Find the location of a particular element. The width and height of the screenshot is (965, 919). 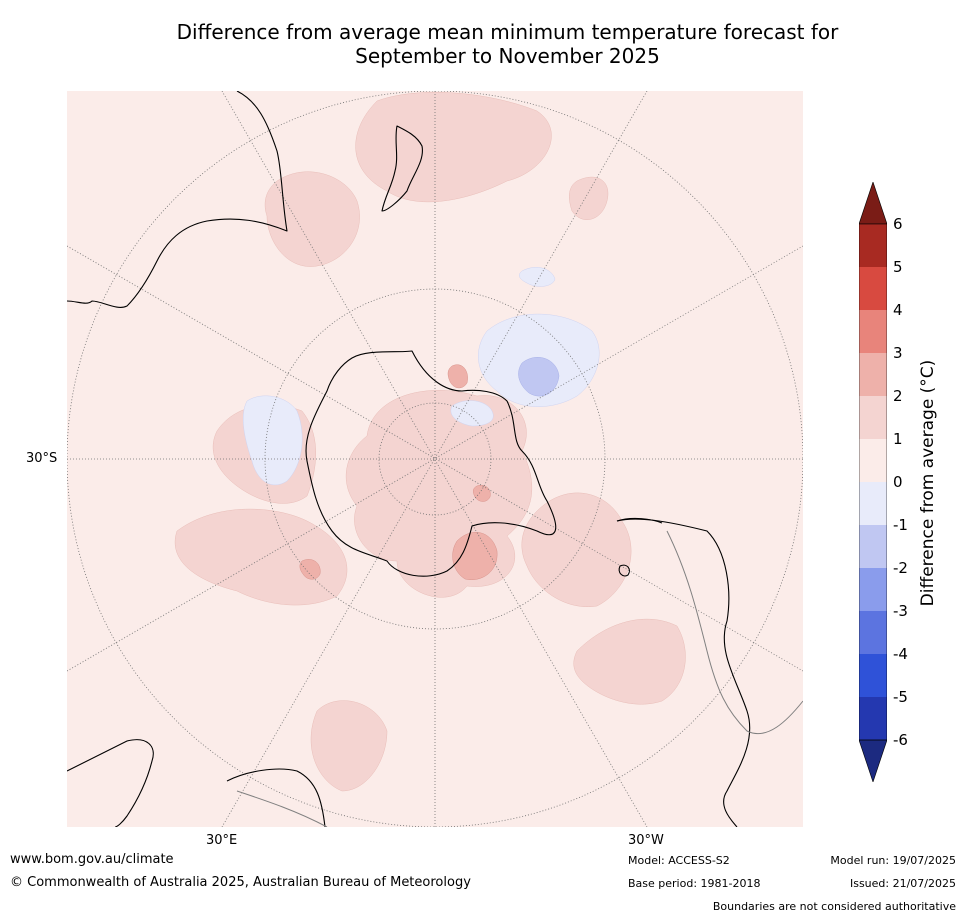

model-run-date: Model run: 19/07/2025 is located at coordinates (893, 860).